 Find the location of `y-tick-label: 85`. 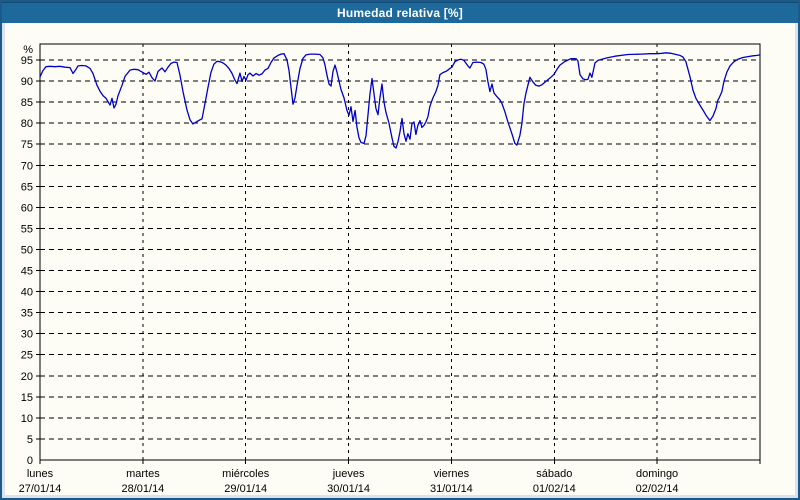

y-tick-label: 85 is located at coordinates (27, 103).